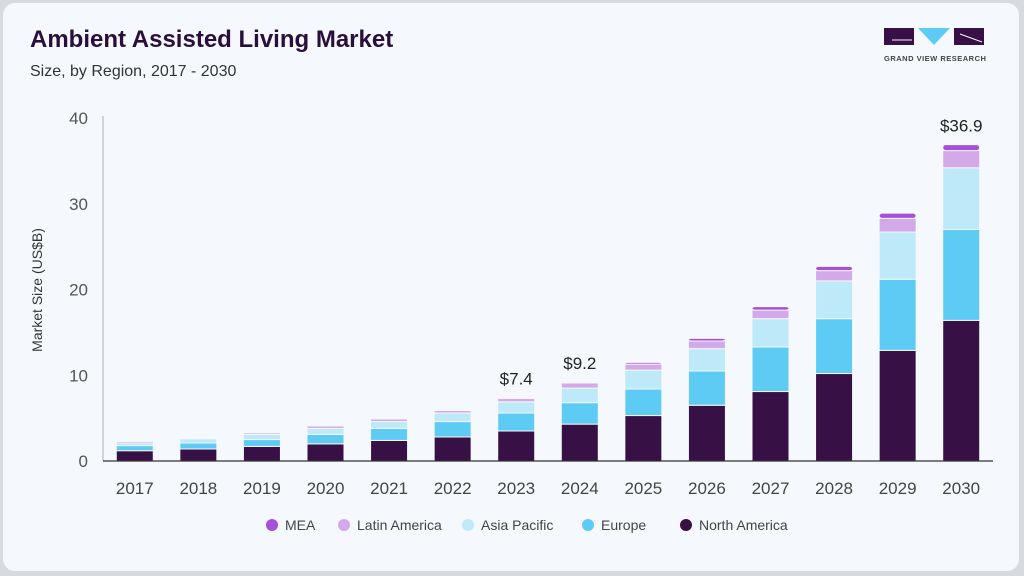 The width and height of the screenshot is (1024, 576). What do you see at coordinates (389, 488) in the screenshot?
I see `x-tick-label: 2021` at bounding box center [389, 488].